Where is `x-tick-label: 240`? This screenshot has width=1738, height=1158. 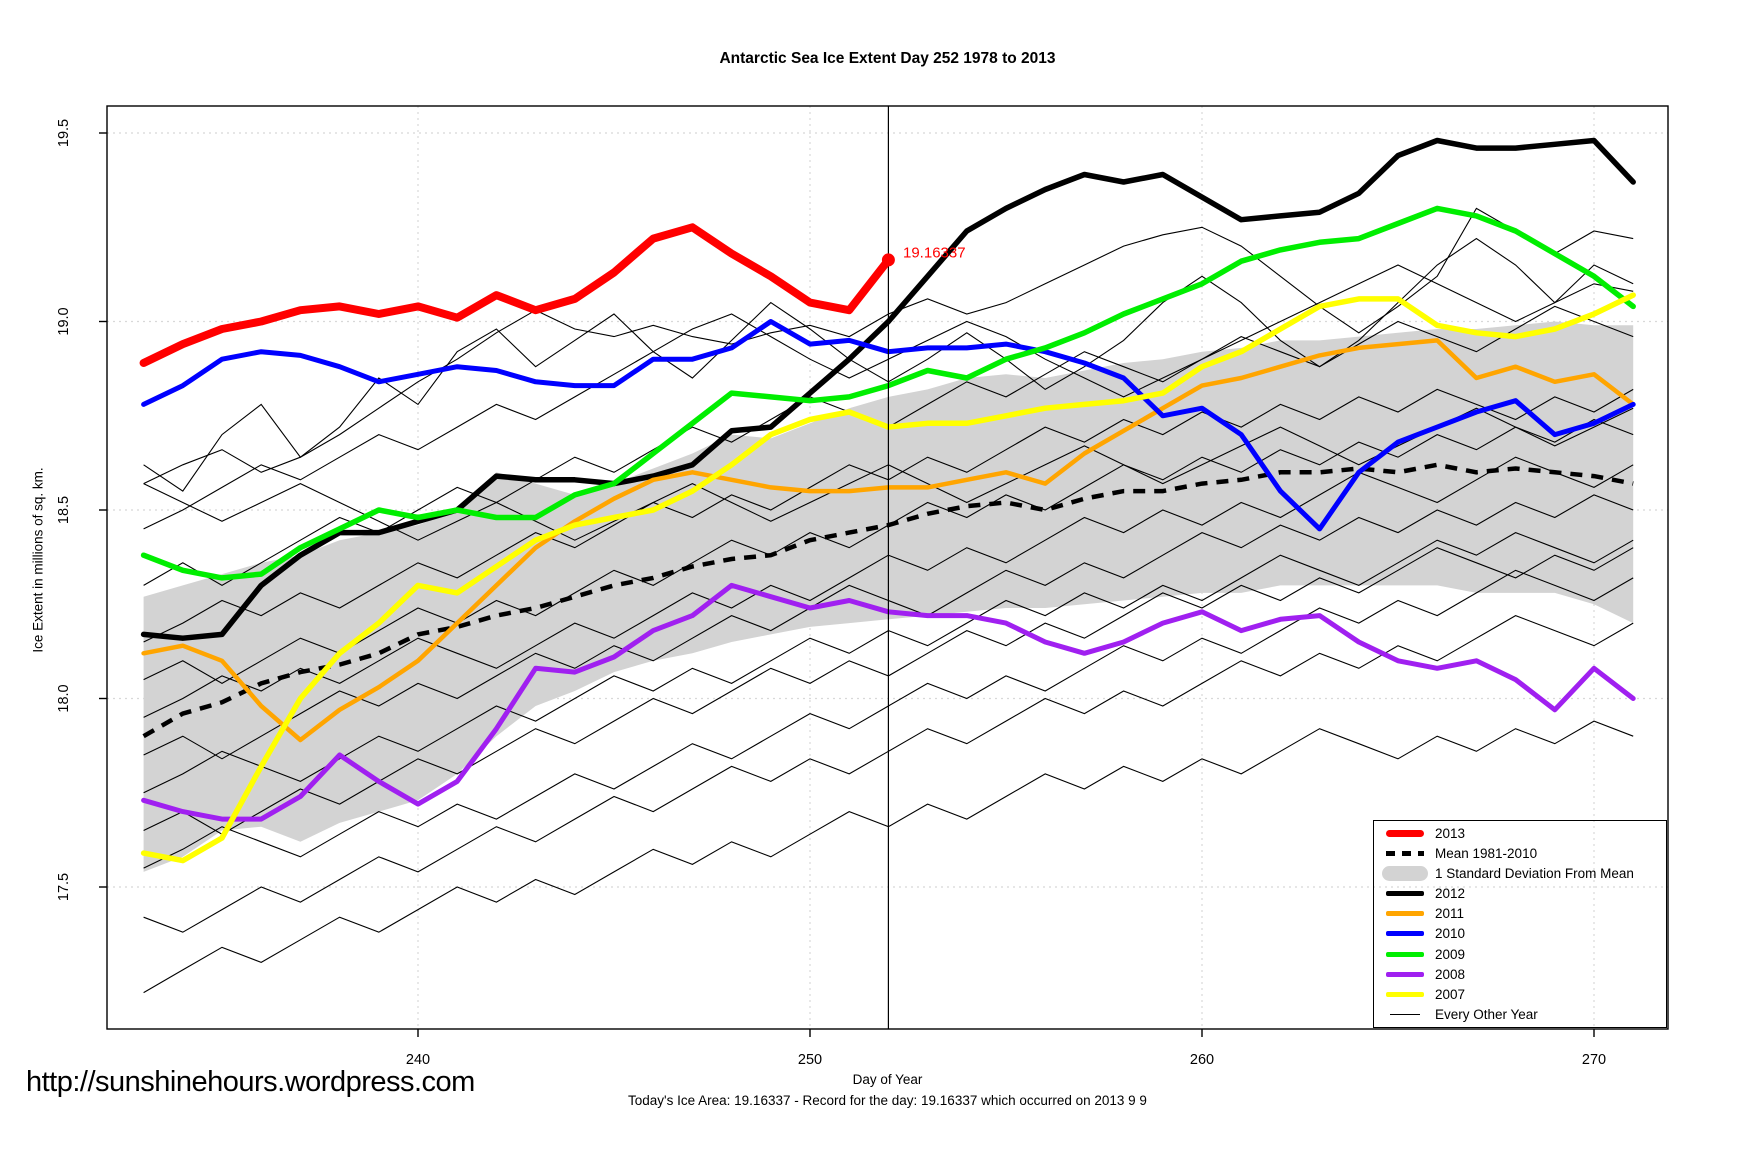
x-tick-label: 240 is located at coordinates (418, 1060).